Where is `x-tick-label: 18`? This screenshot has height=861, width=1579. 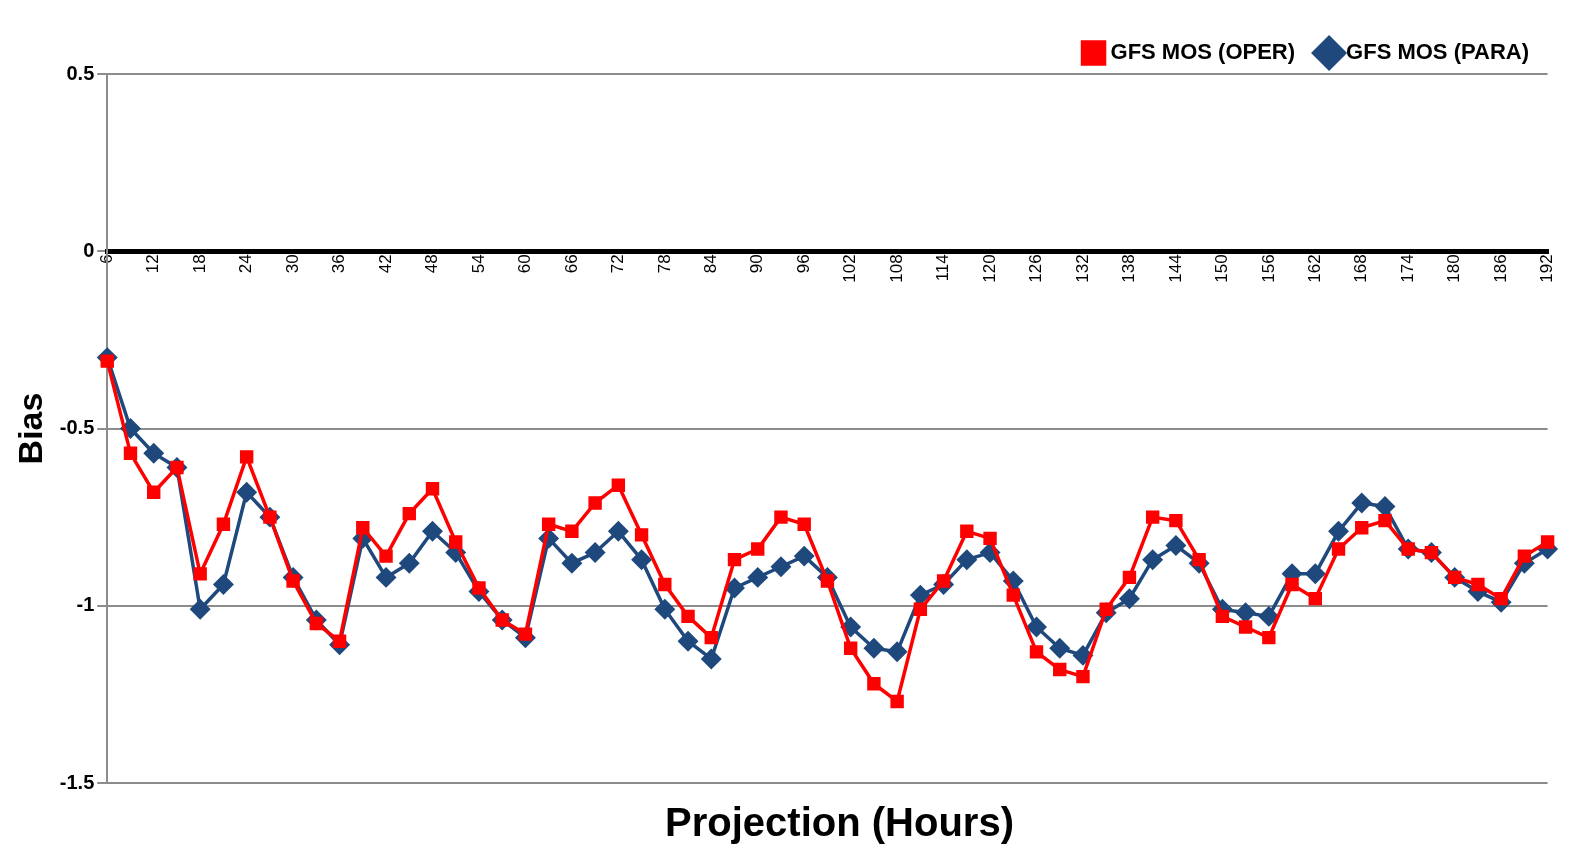 x-tick-label: 18 is located at coordinates (199, 264).